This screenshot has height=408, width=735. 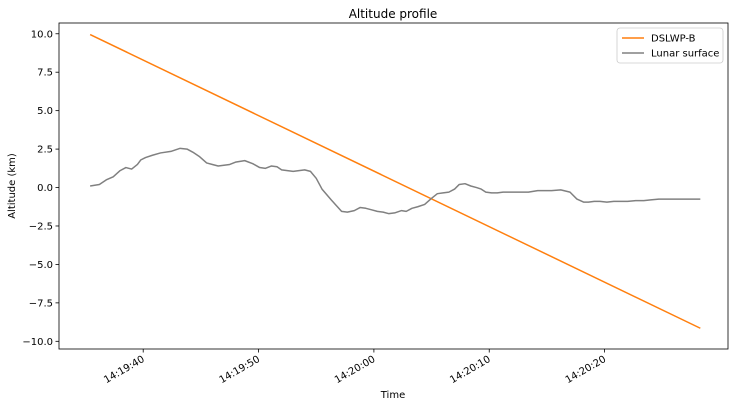 What do you see at coordinates (393, 14) in the screenshot?
I see `chart-title: Altitude profile` at bounding box center [393, 14].